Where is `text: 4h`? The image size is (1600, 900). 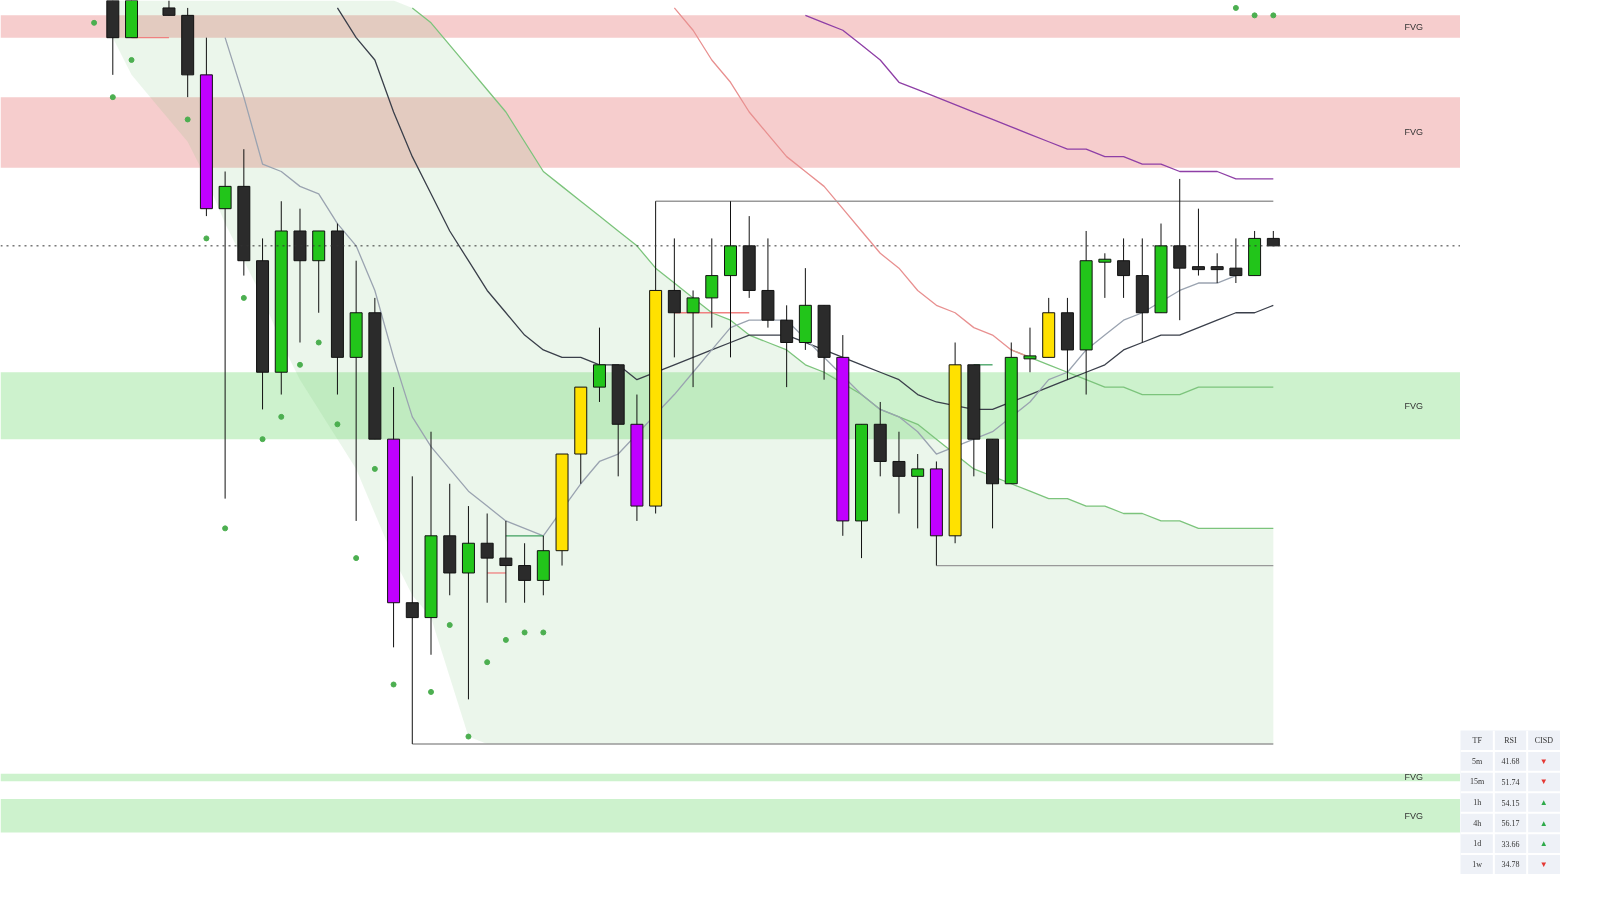 text: 4h is located at coordinates (1477, 823).